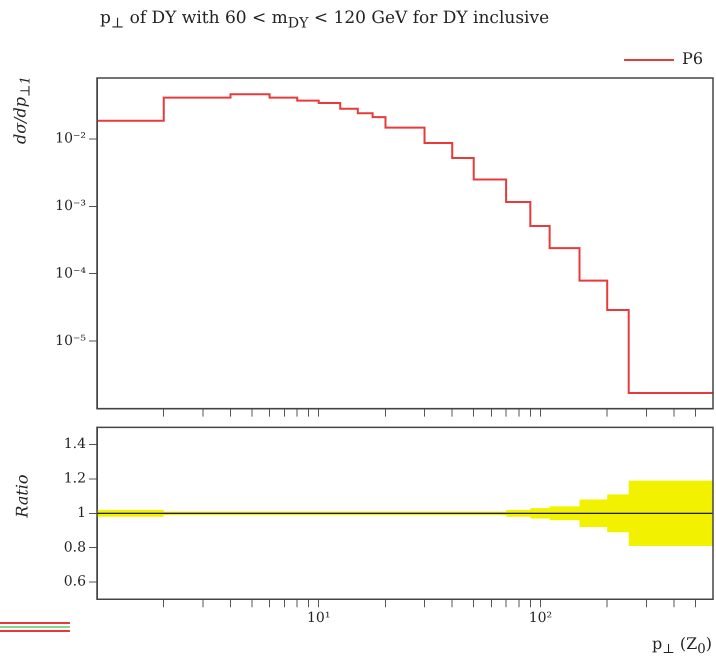 The height and width of the screenshot is (660, 716). Describe the element at coordinates (22, 496) in the screenshot. I see `y-axis-title: Ratio` at that location.